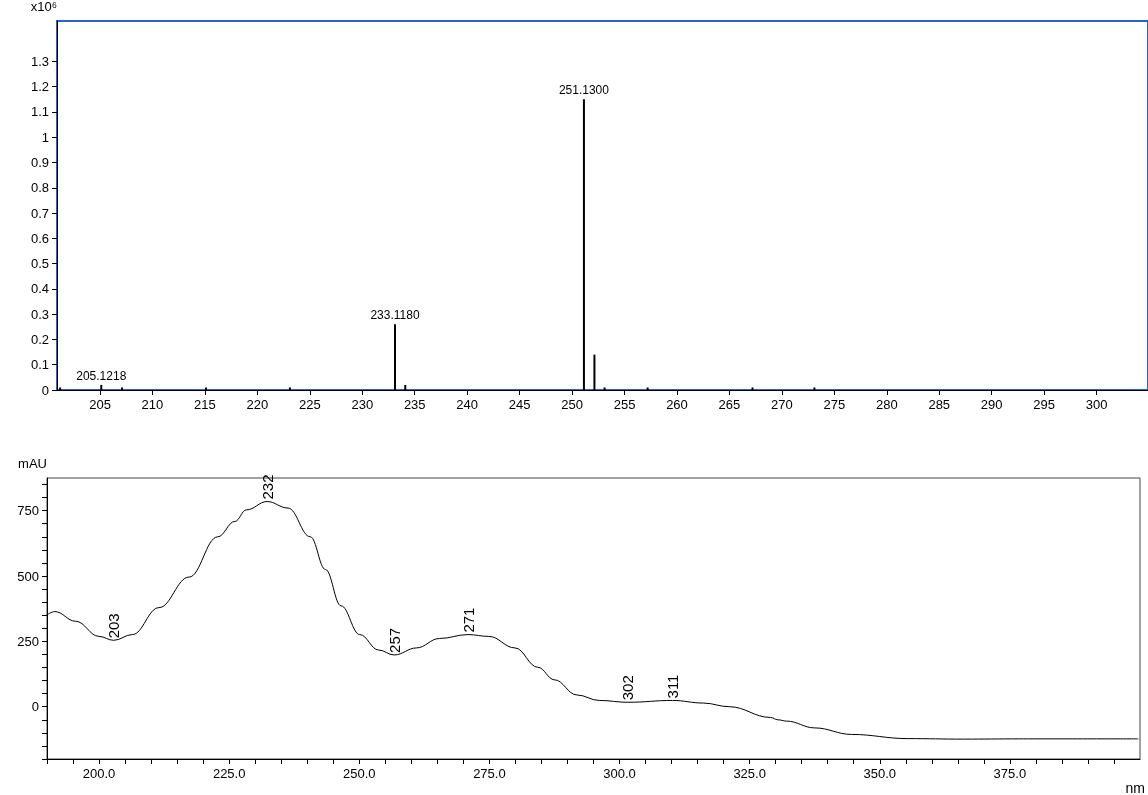  What do you see at coordinates (39, 238) in the screenshot?
I see `y-tick-label: 0.6` at bounding box center [39, 238].